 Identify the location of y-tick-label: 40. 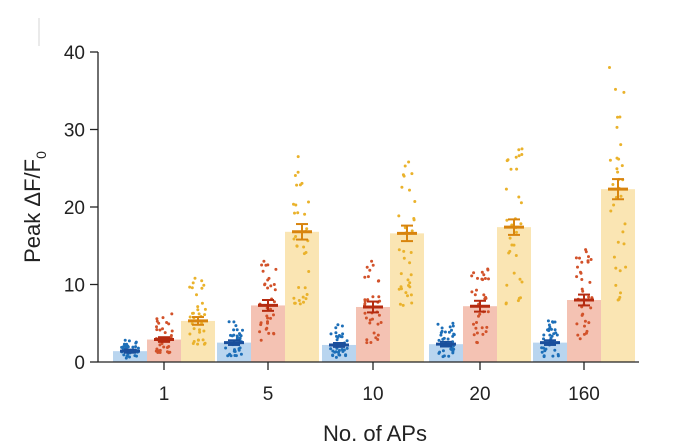
(74, 53).